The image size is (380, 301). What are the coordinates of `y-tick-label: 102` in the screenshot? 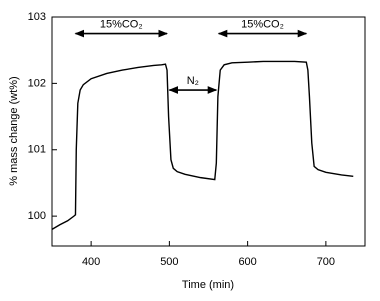 It's located at (37, 83).